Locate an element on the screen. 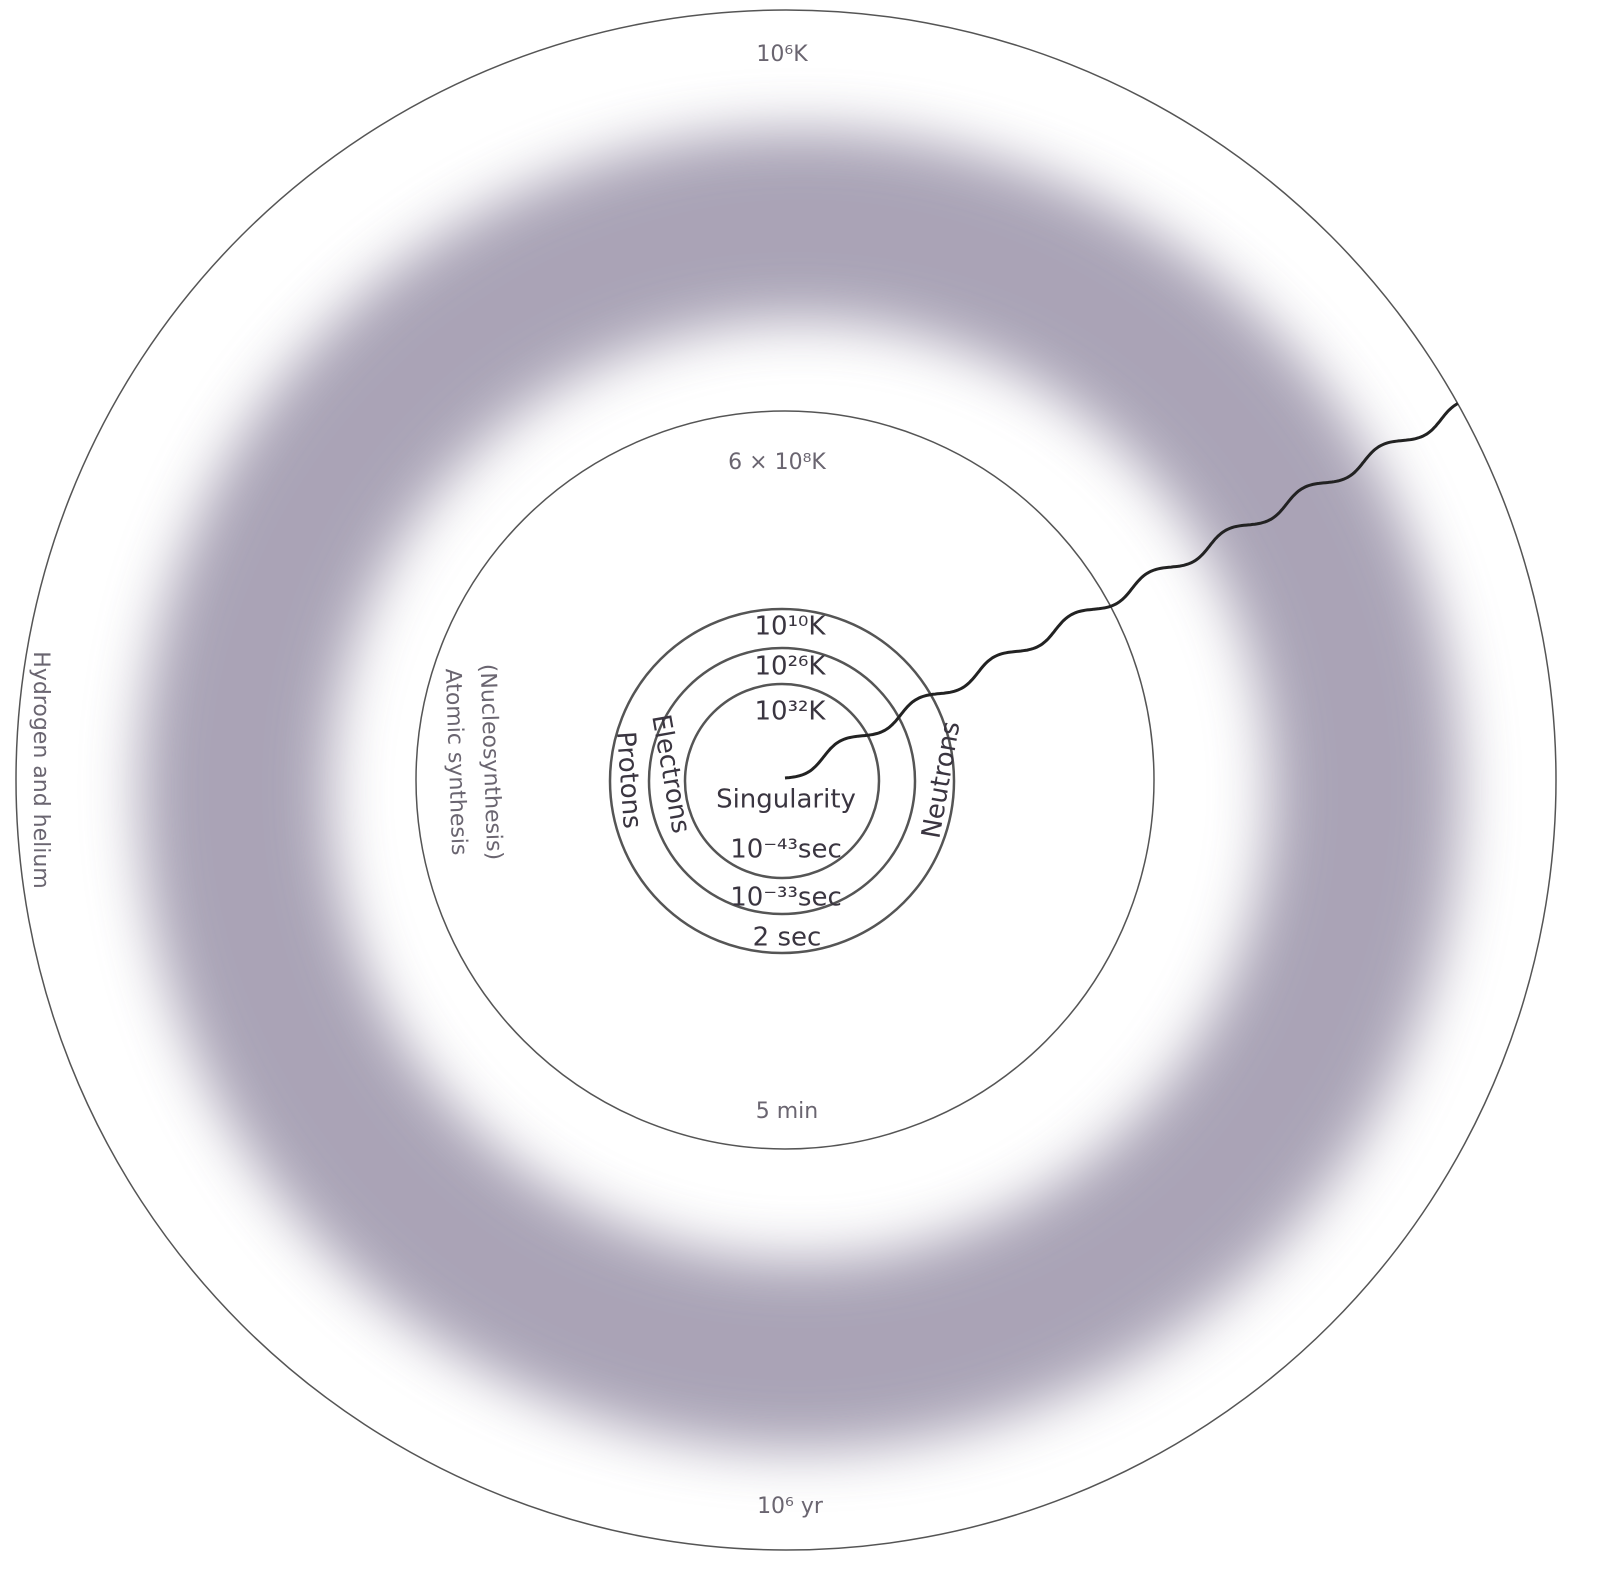 Image resolution: width=1599 pixels, height=1580 pixels. nucleo-time: 5 min is located at coordinates (787, 1111).